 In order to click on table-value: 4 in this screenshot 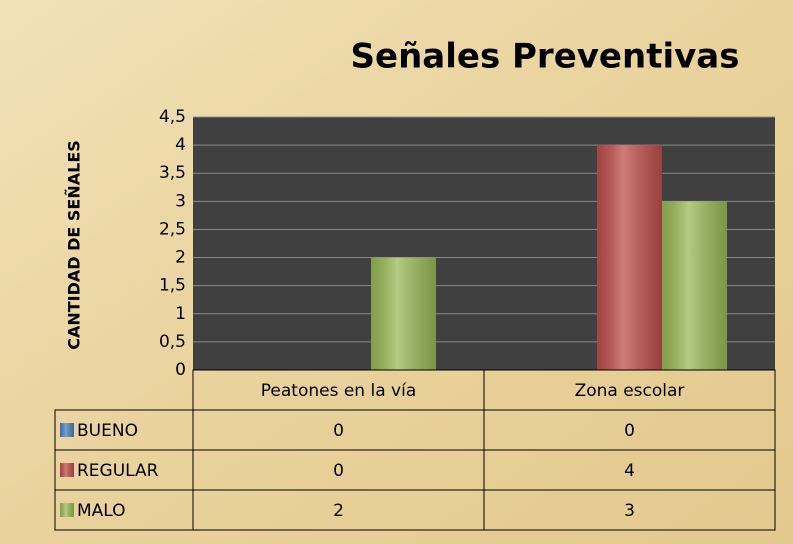, I will do `click(629, 471)`.